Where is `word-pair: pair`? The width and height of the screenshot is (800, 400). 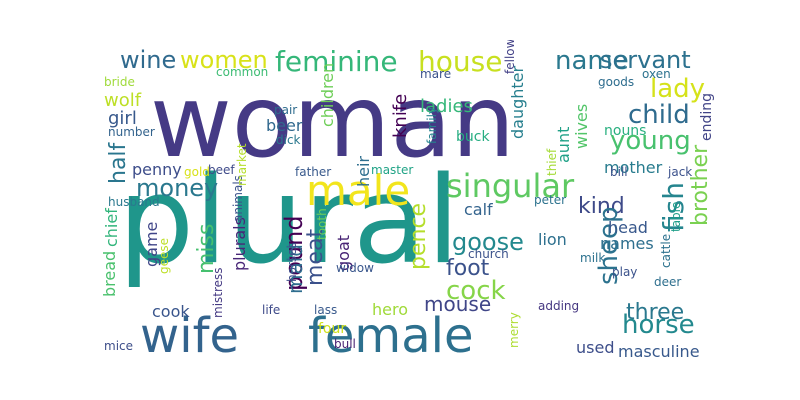
word-pair: pair is located at coordinates (286, 110).